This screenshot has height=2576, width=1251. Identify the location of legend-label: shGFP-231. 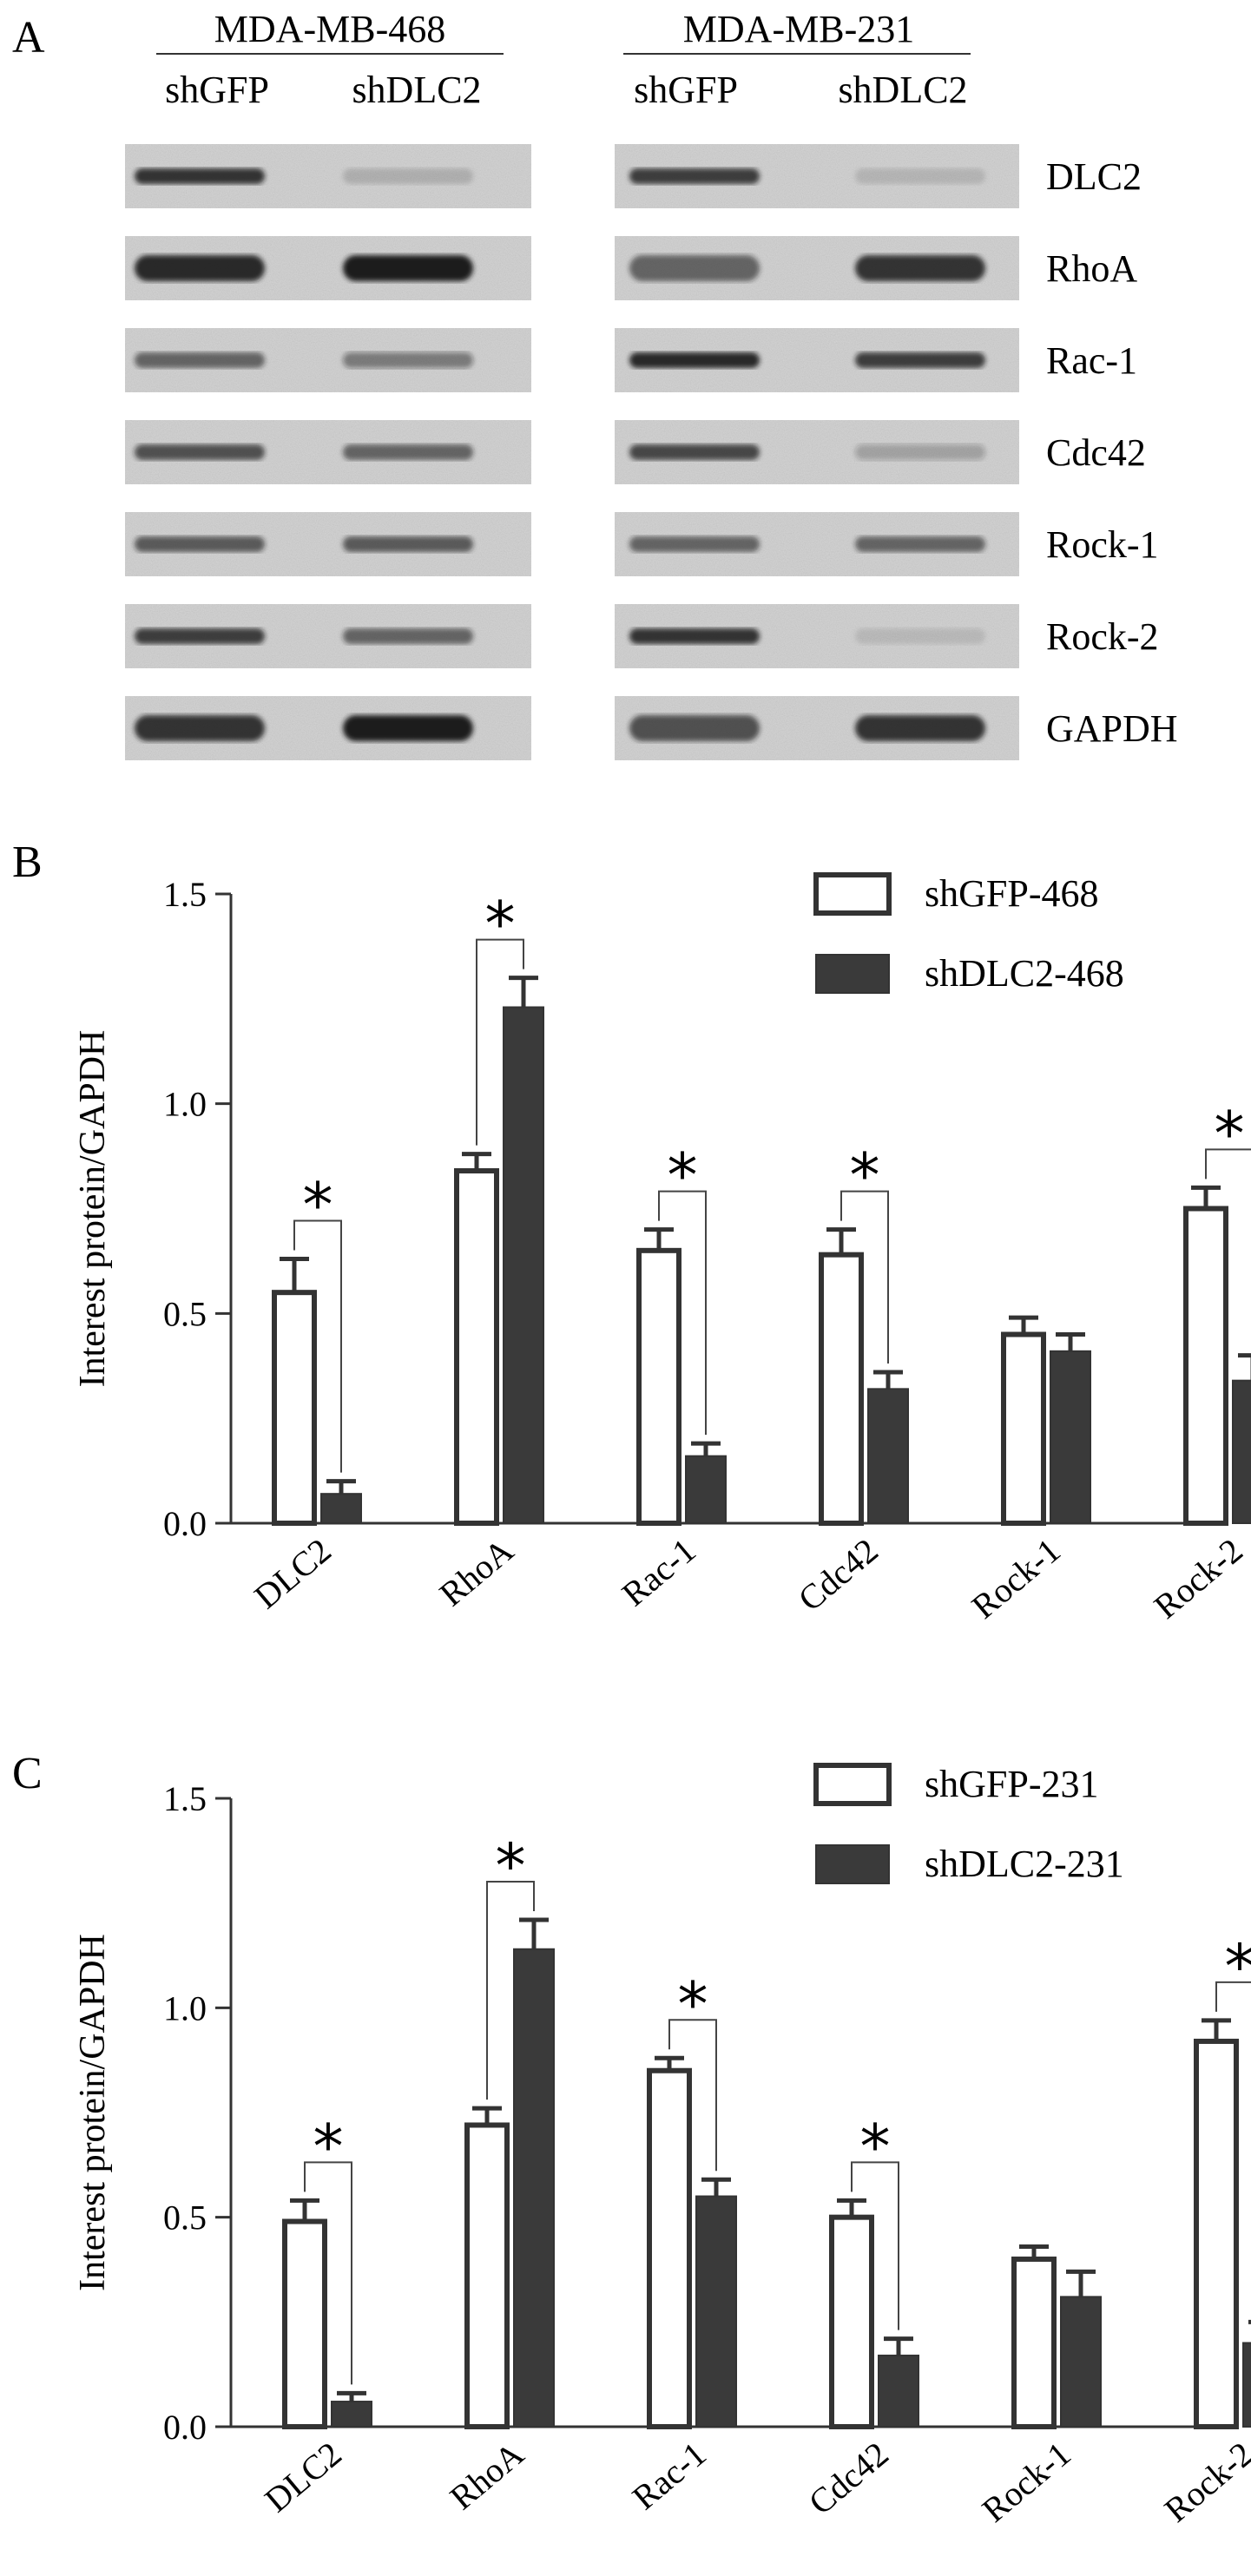
(1012, 1784).